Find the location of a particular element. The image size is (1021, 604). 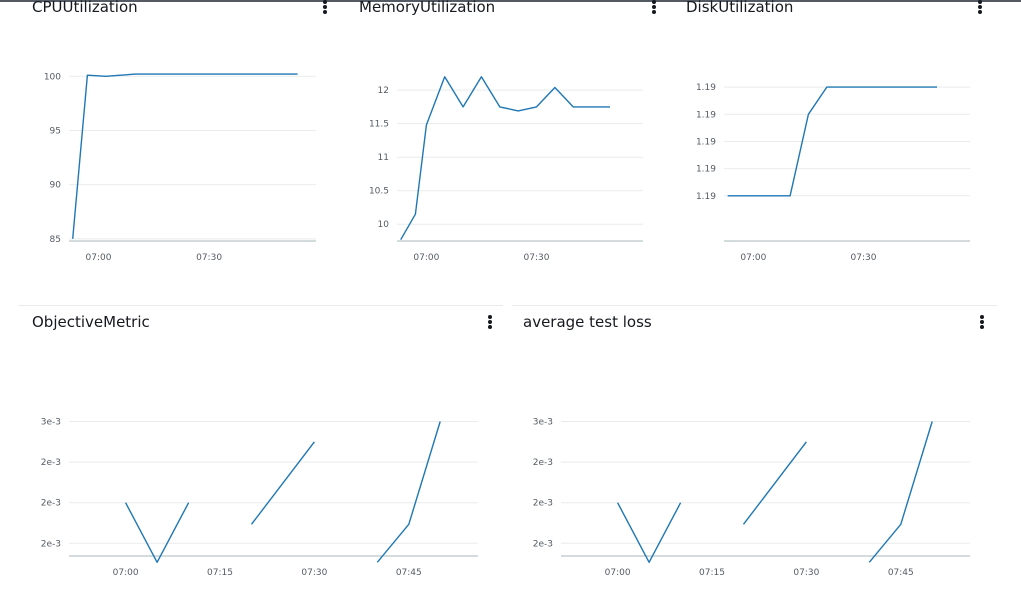

panel-title: ObjectiveMetric is located at coordinates (91, 322).